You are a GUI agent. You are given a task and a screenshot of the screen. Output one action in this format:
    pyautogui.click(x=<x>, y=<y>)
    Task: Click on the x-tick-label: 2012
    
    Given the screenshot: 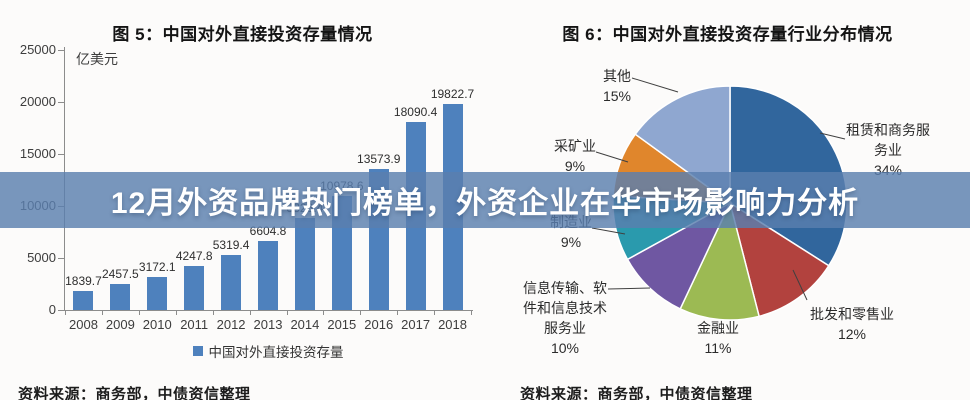 What is the action you would take?
    pyautogui.click(x=231, y=324)
    